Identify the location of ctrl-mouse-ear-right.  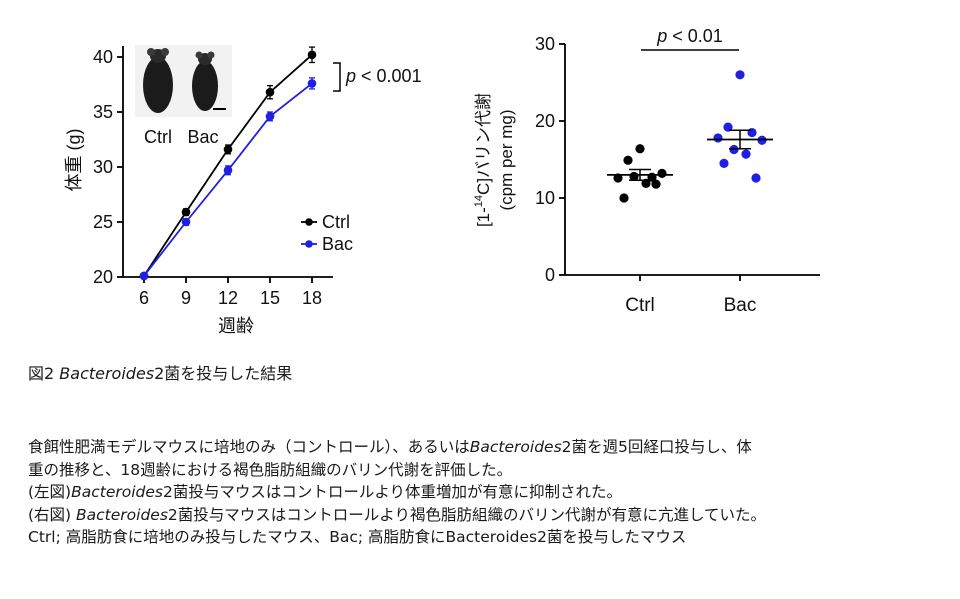
(165, 52).